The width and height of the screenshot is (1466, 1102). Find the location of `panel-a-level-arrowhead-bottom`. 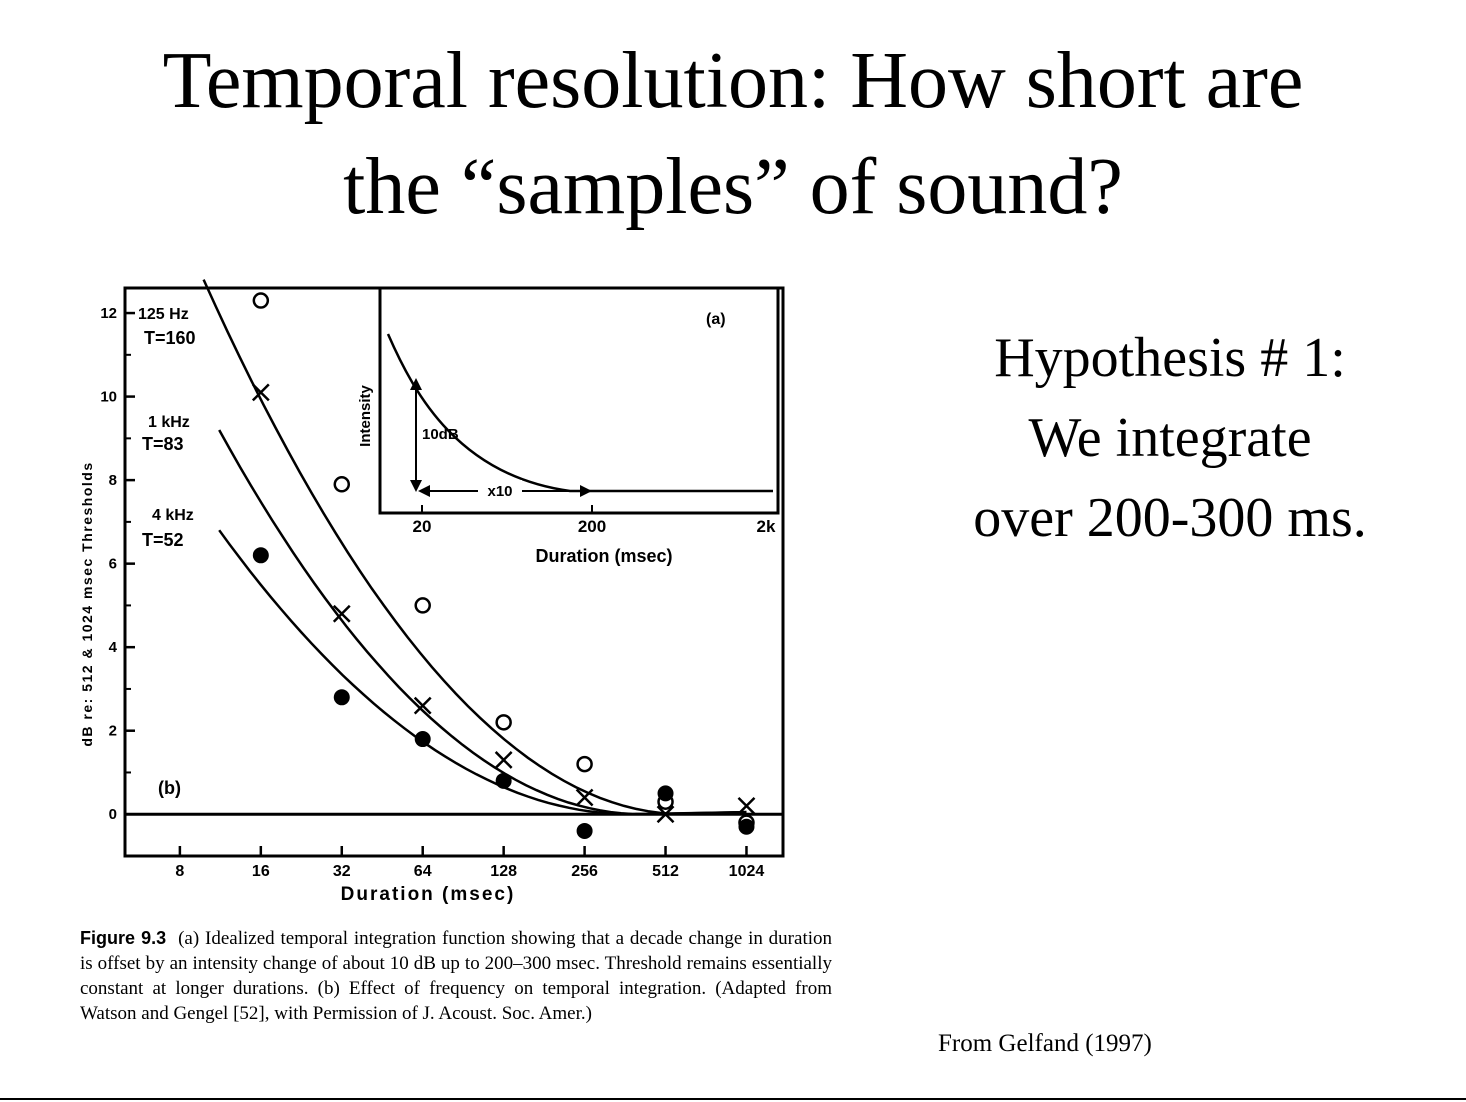

panel-a-level-arrowhead-bottom is located at coordinates (416, 486).